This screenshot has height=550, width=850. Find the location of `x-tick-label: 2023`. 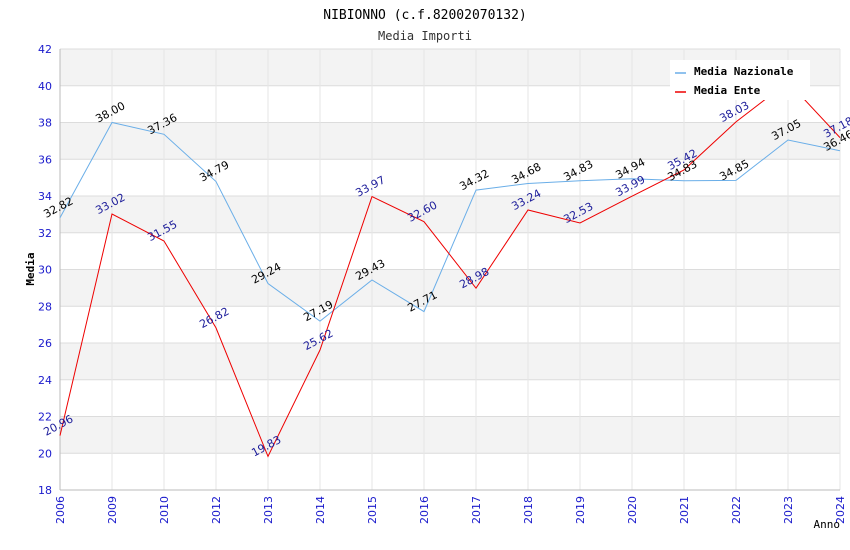

x-tick-label: 2023 is located at coordinates (788, 510).